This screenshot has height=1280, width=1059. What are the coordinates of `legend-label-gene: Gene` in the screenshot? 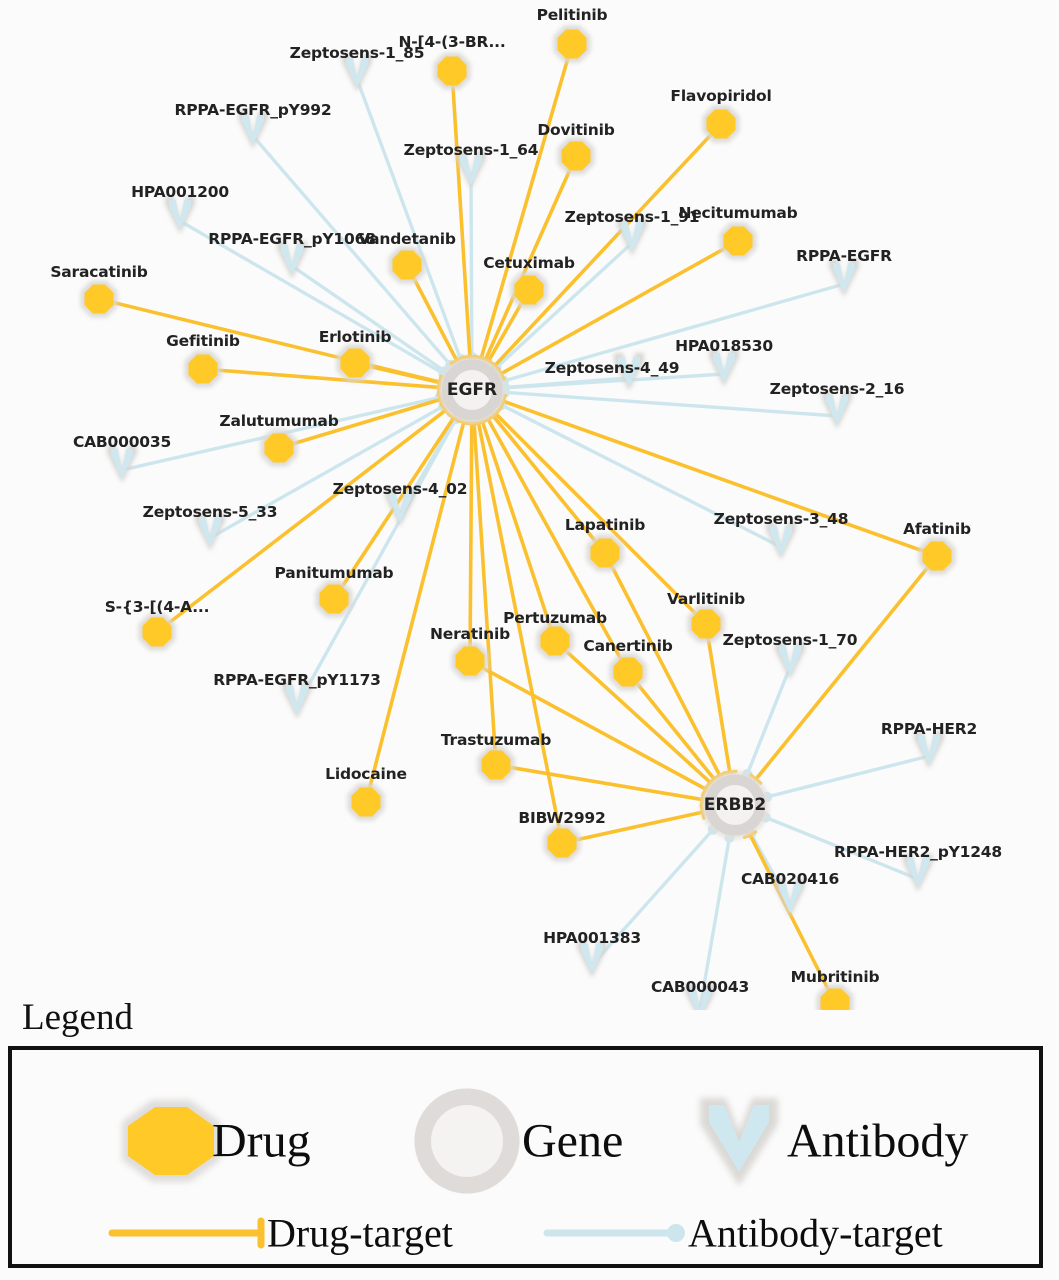 It's located at (573, 1141).